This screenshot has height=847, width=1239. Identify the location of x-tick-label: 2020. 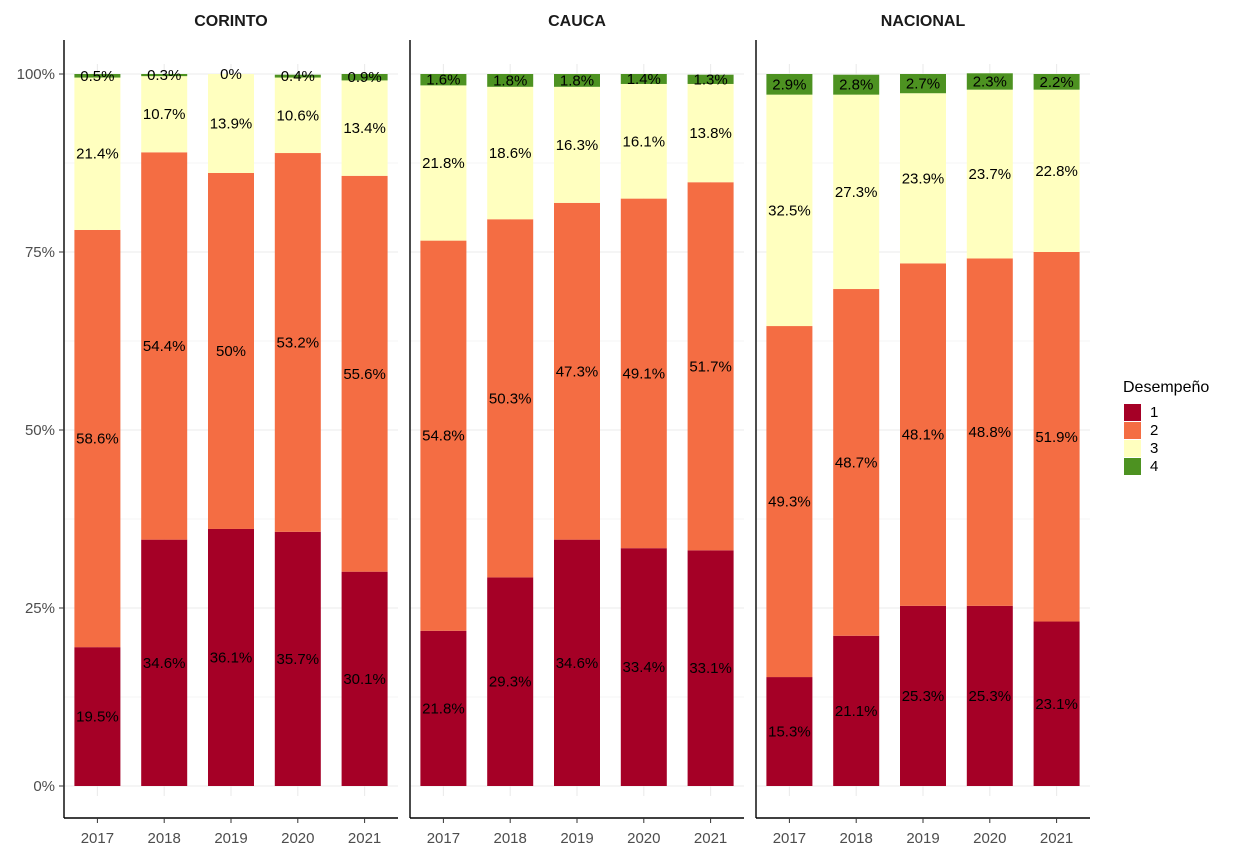
(989, 838).